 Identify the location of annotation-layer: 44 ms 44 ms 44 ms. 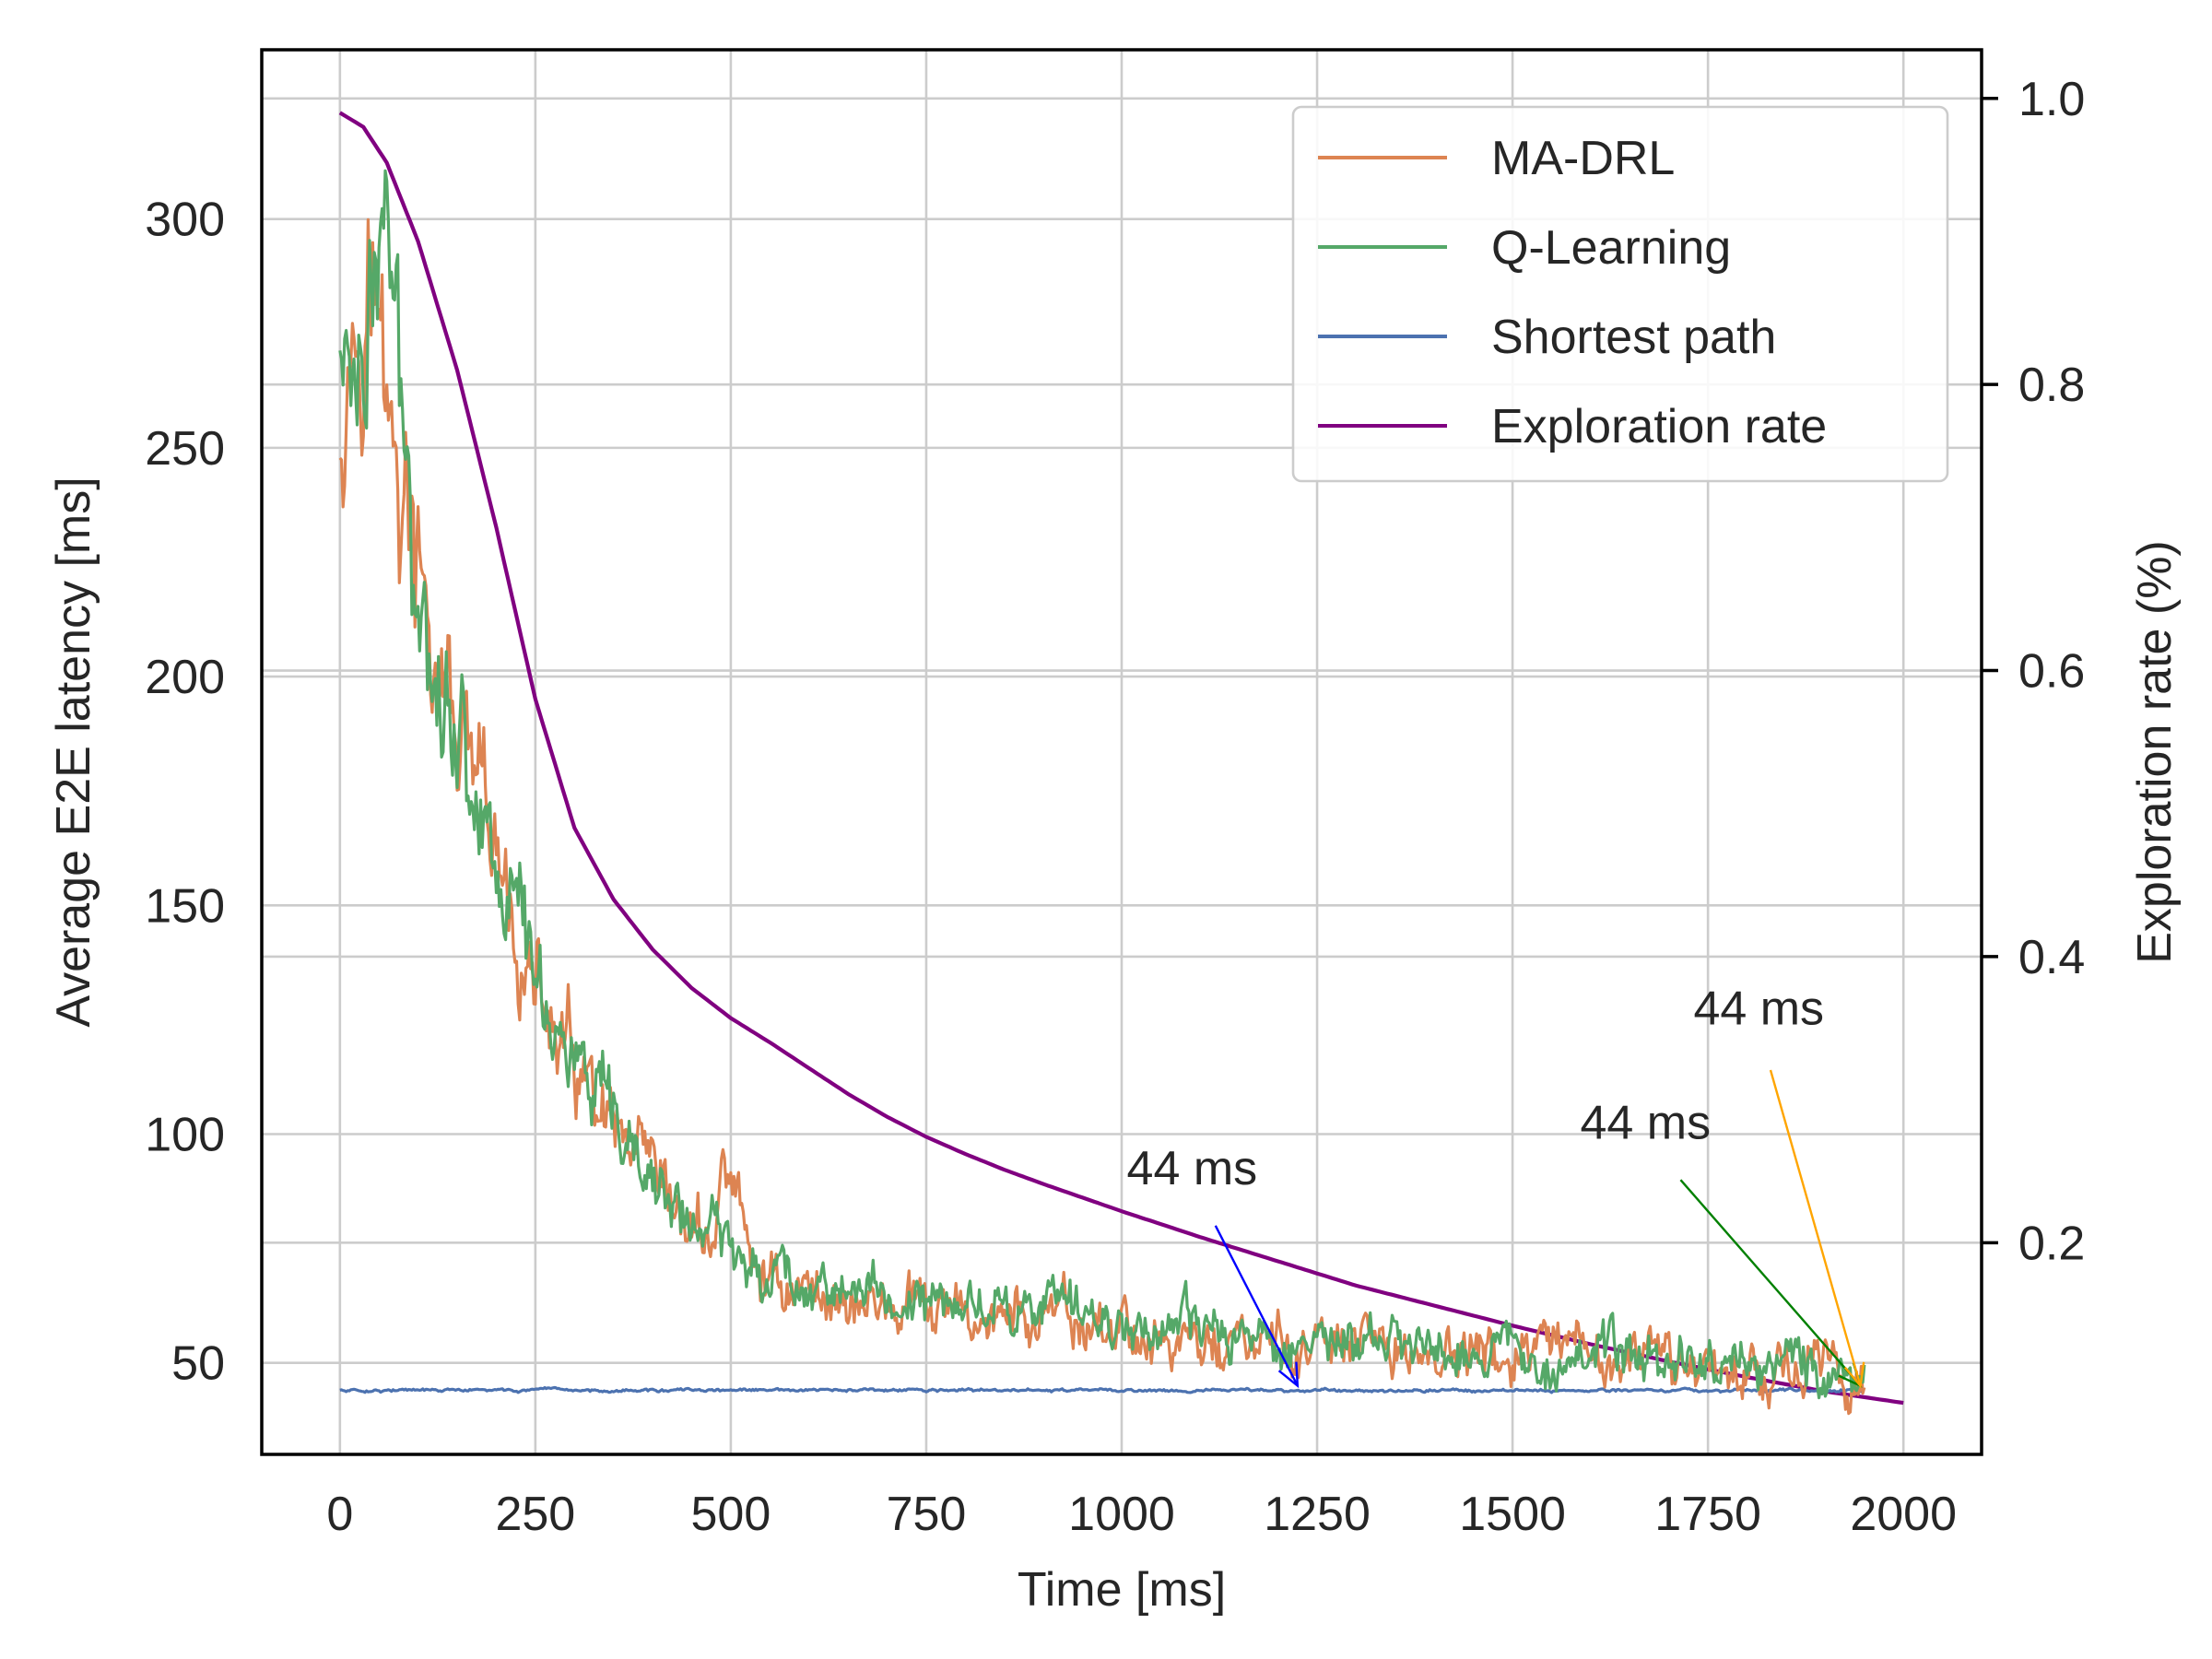
(1496, 1185).